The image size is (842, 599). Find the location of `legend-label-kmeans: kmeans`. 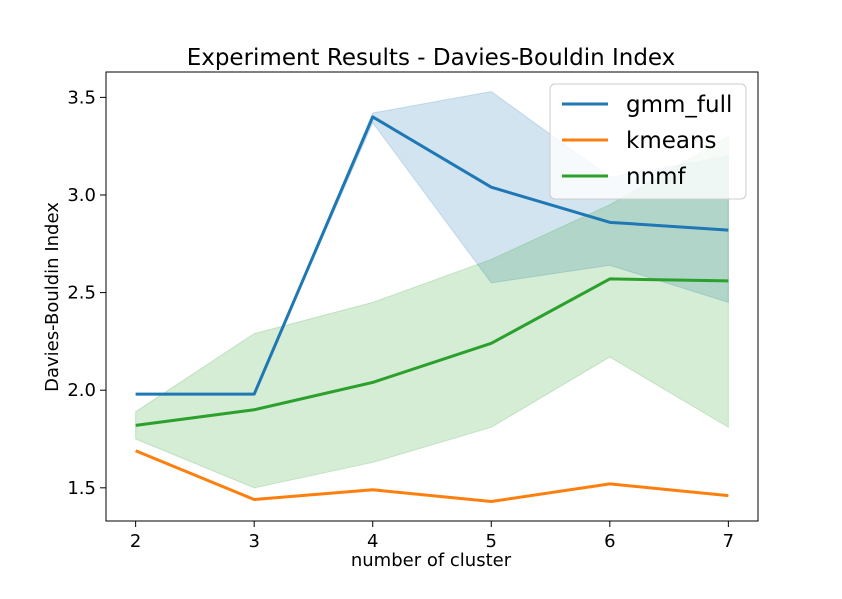

legend-label-kmeans: kmeans is located at coordinates (671, 141).